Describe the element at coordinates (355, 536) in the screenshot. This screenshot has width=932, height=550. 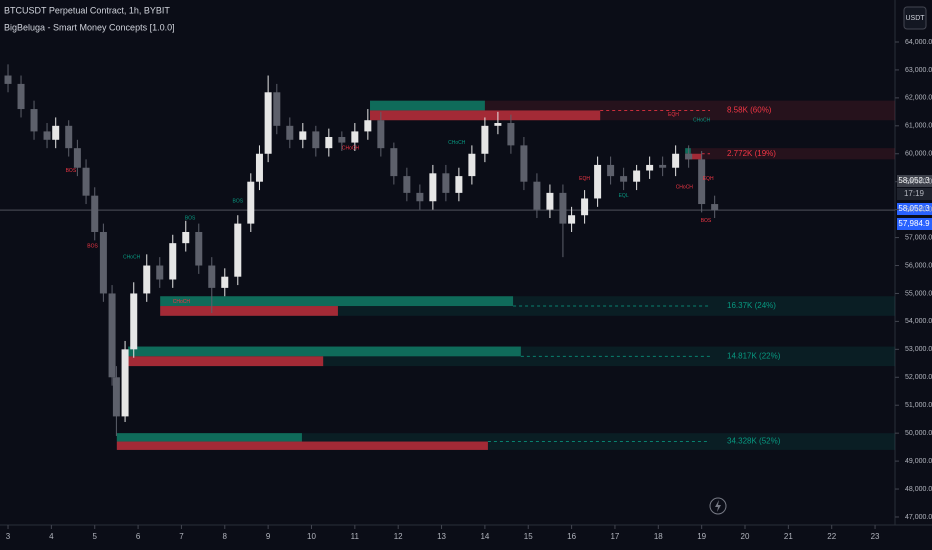
I see `x-tick-label: 11` at that location.